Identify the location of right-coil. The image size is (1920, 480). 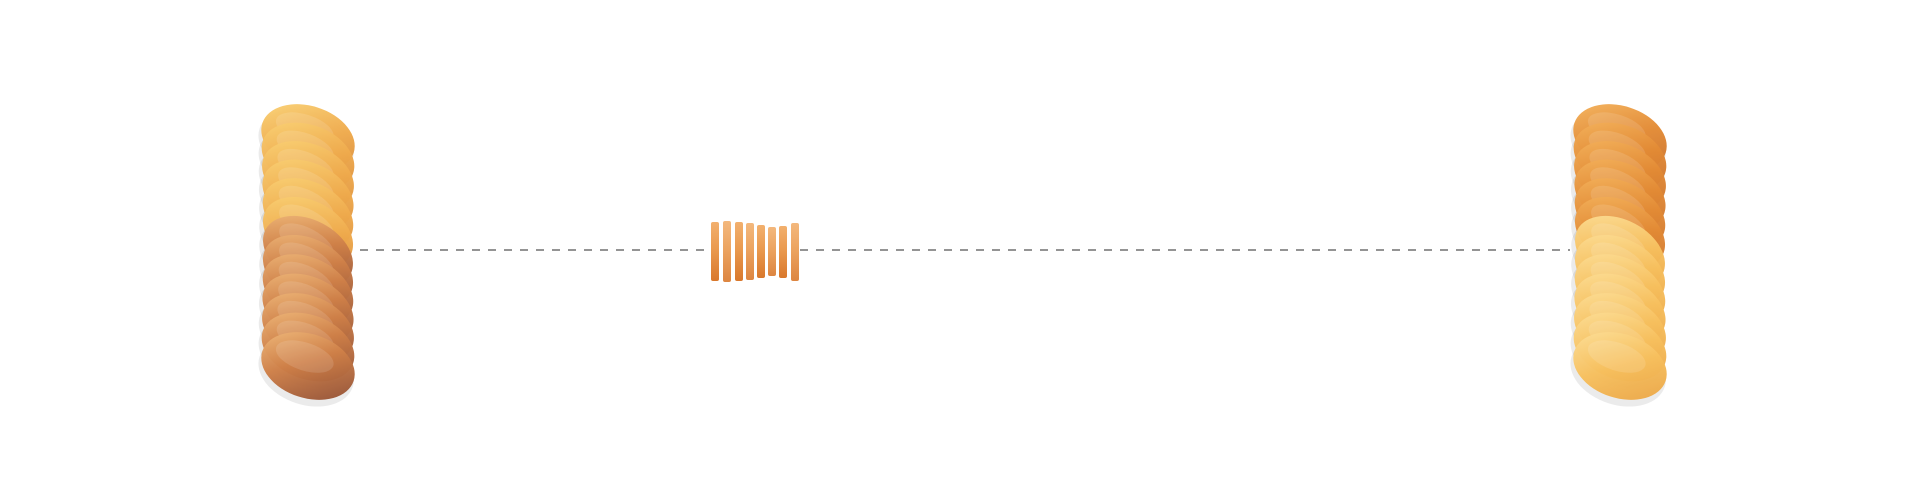
(1618, 255).